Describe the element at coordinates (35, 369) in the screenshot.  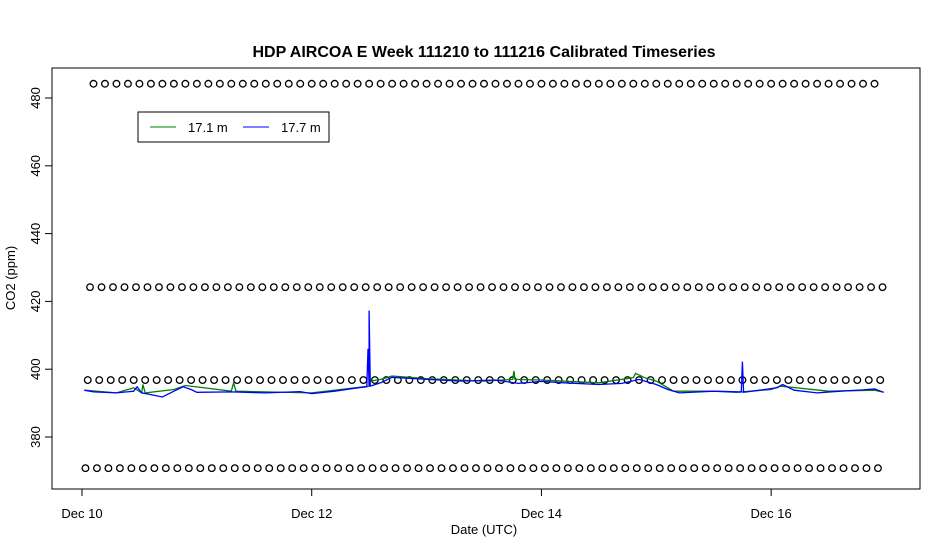
I see `y-tick-label: 400` at that location.